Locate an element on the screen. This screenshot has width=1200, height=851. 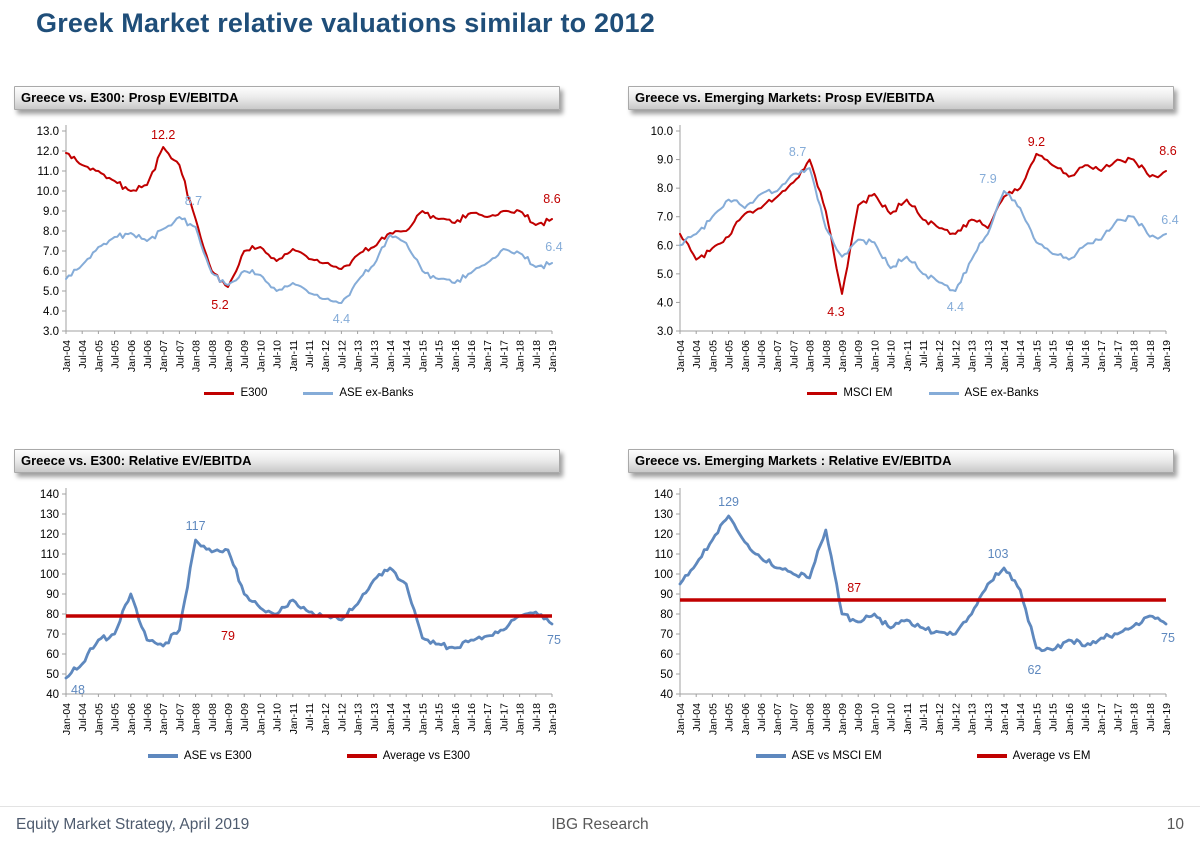
legend-label: ASE vs E300 is located at coordinates (217, 756).